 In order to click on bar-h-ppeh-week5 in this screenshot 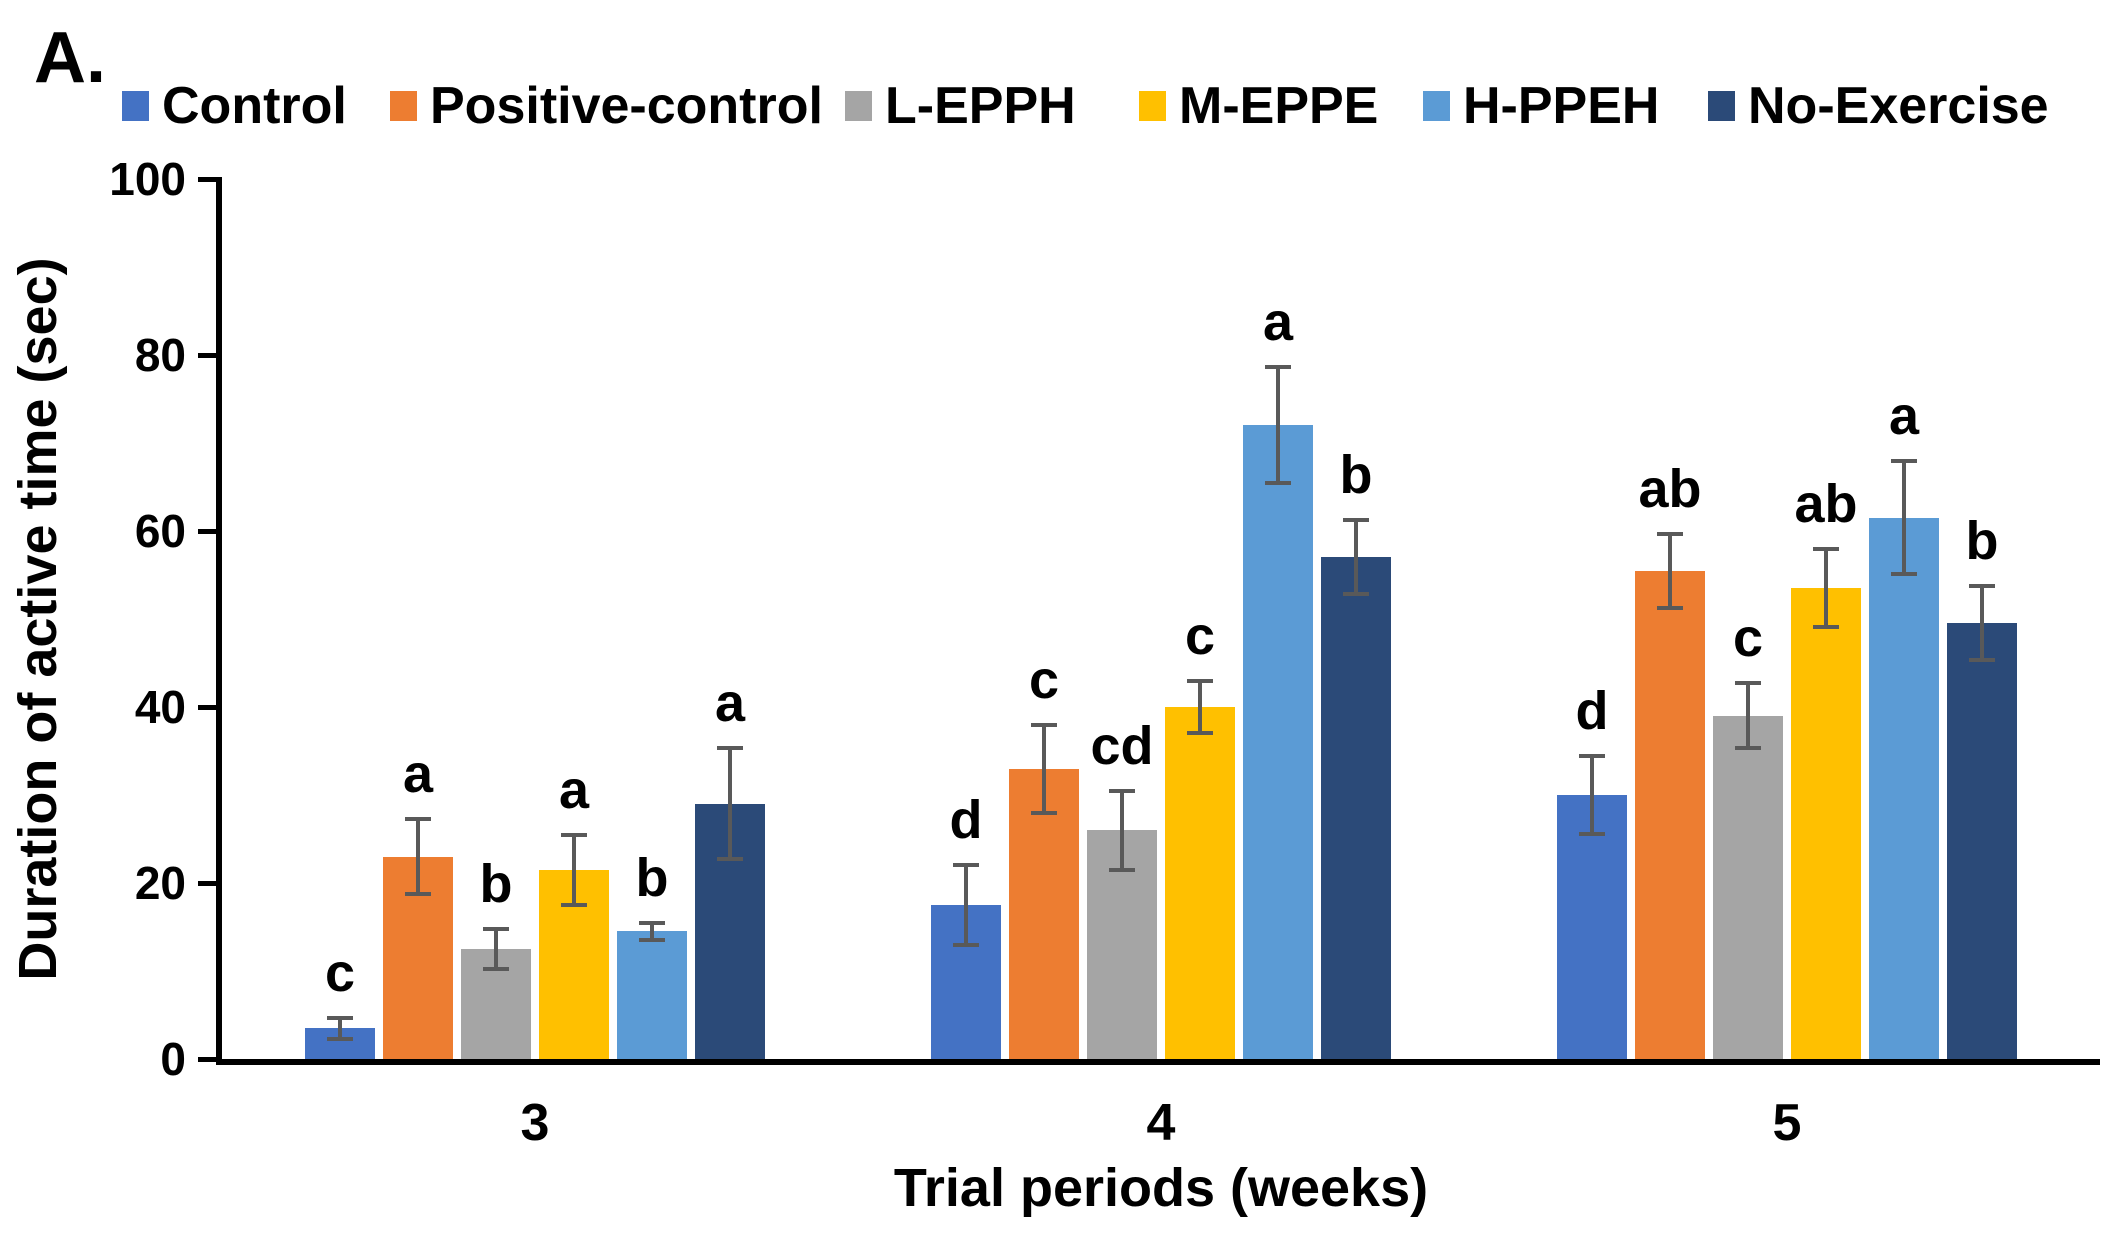, I will do `click(1904, 788)`.